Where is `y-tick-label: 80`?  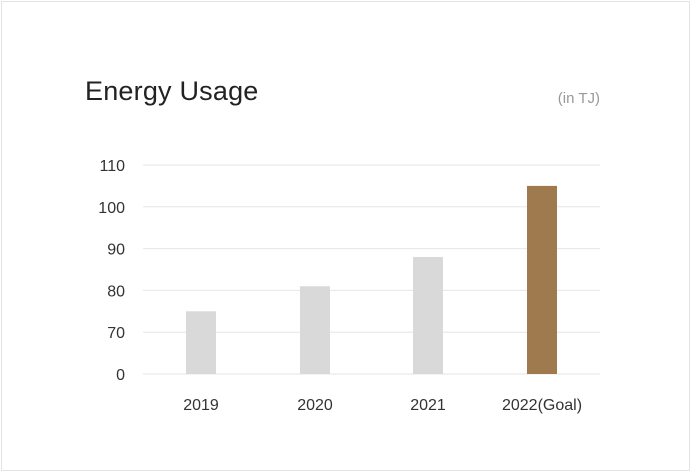
y-tick-label: 80 is located at coordinates (116, 291).